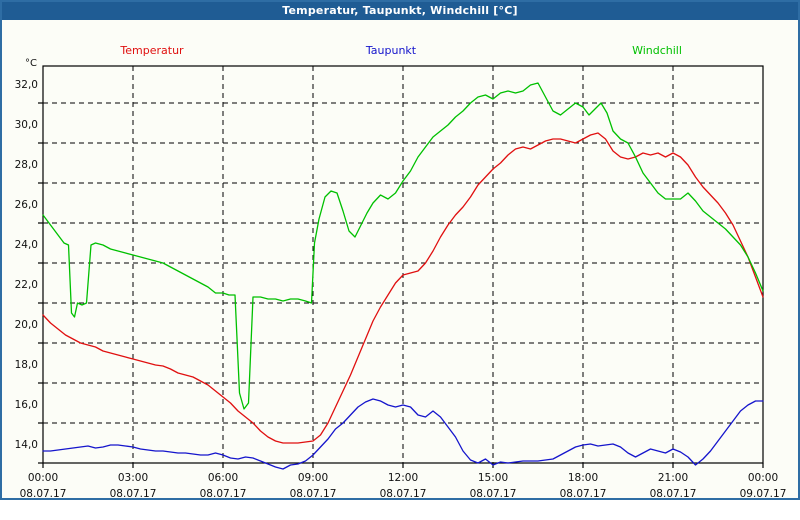  Describe the element at coordinates (26, 165) in the screenshot. I see `y-axis-tick-label: 28,0` at that location.